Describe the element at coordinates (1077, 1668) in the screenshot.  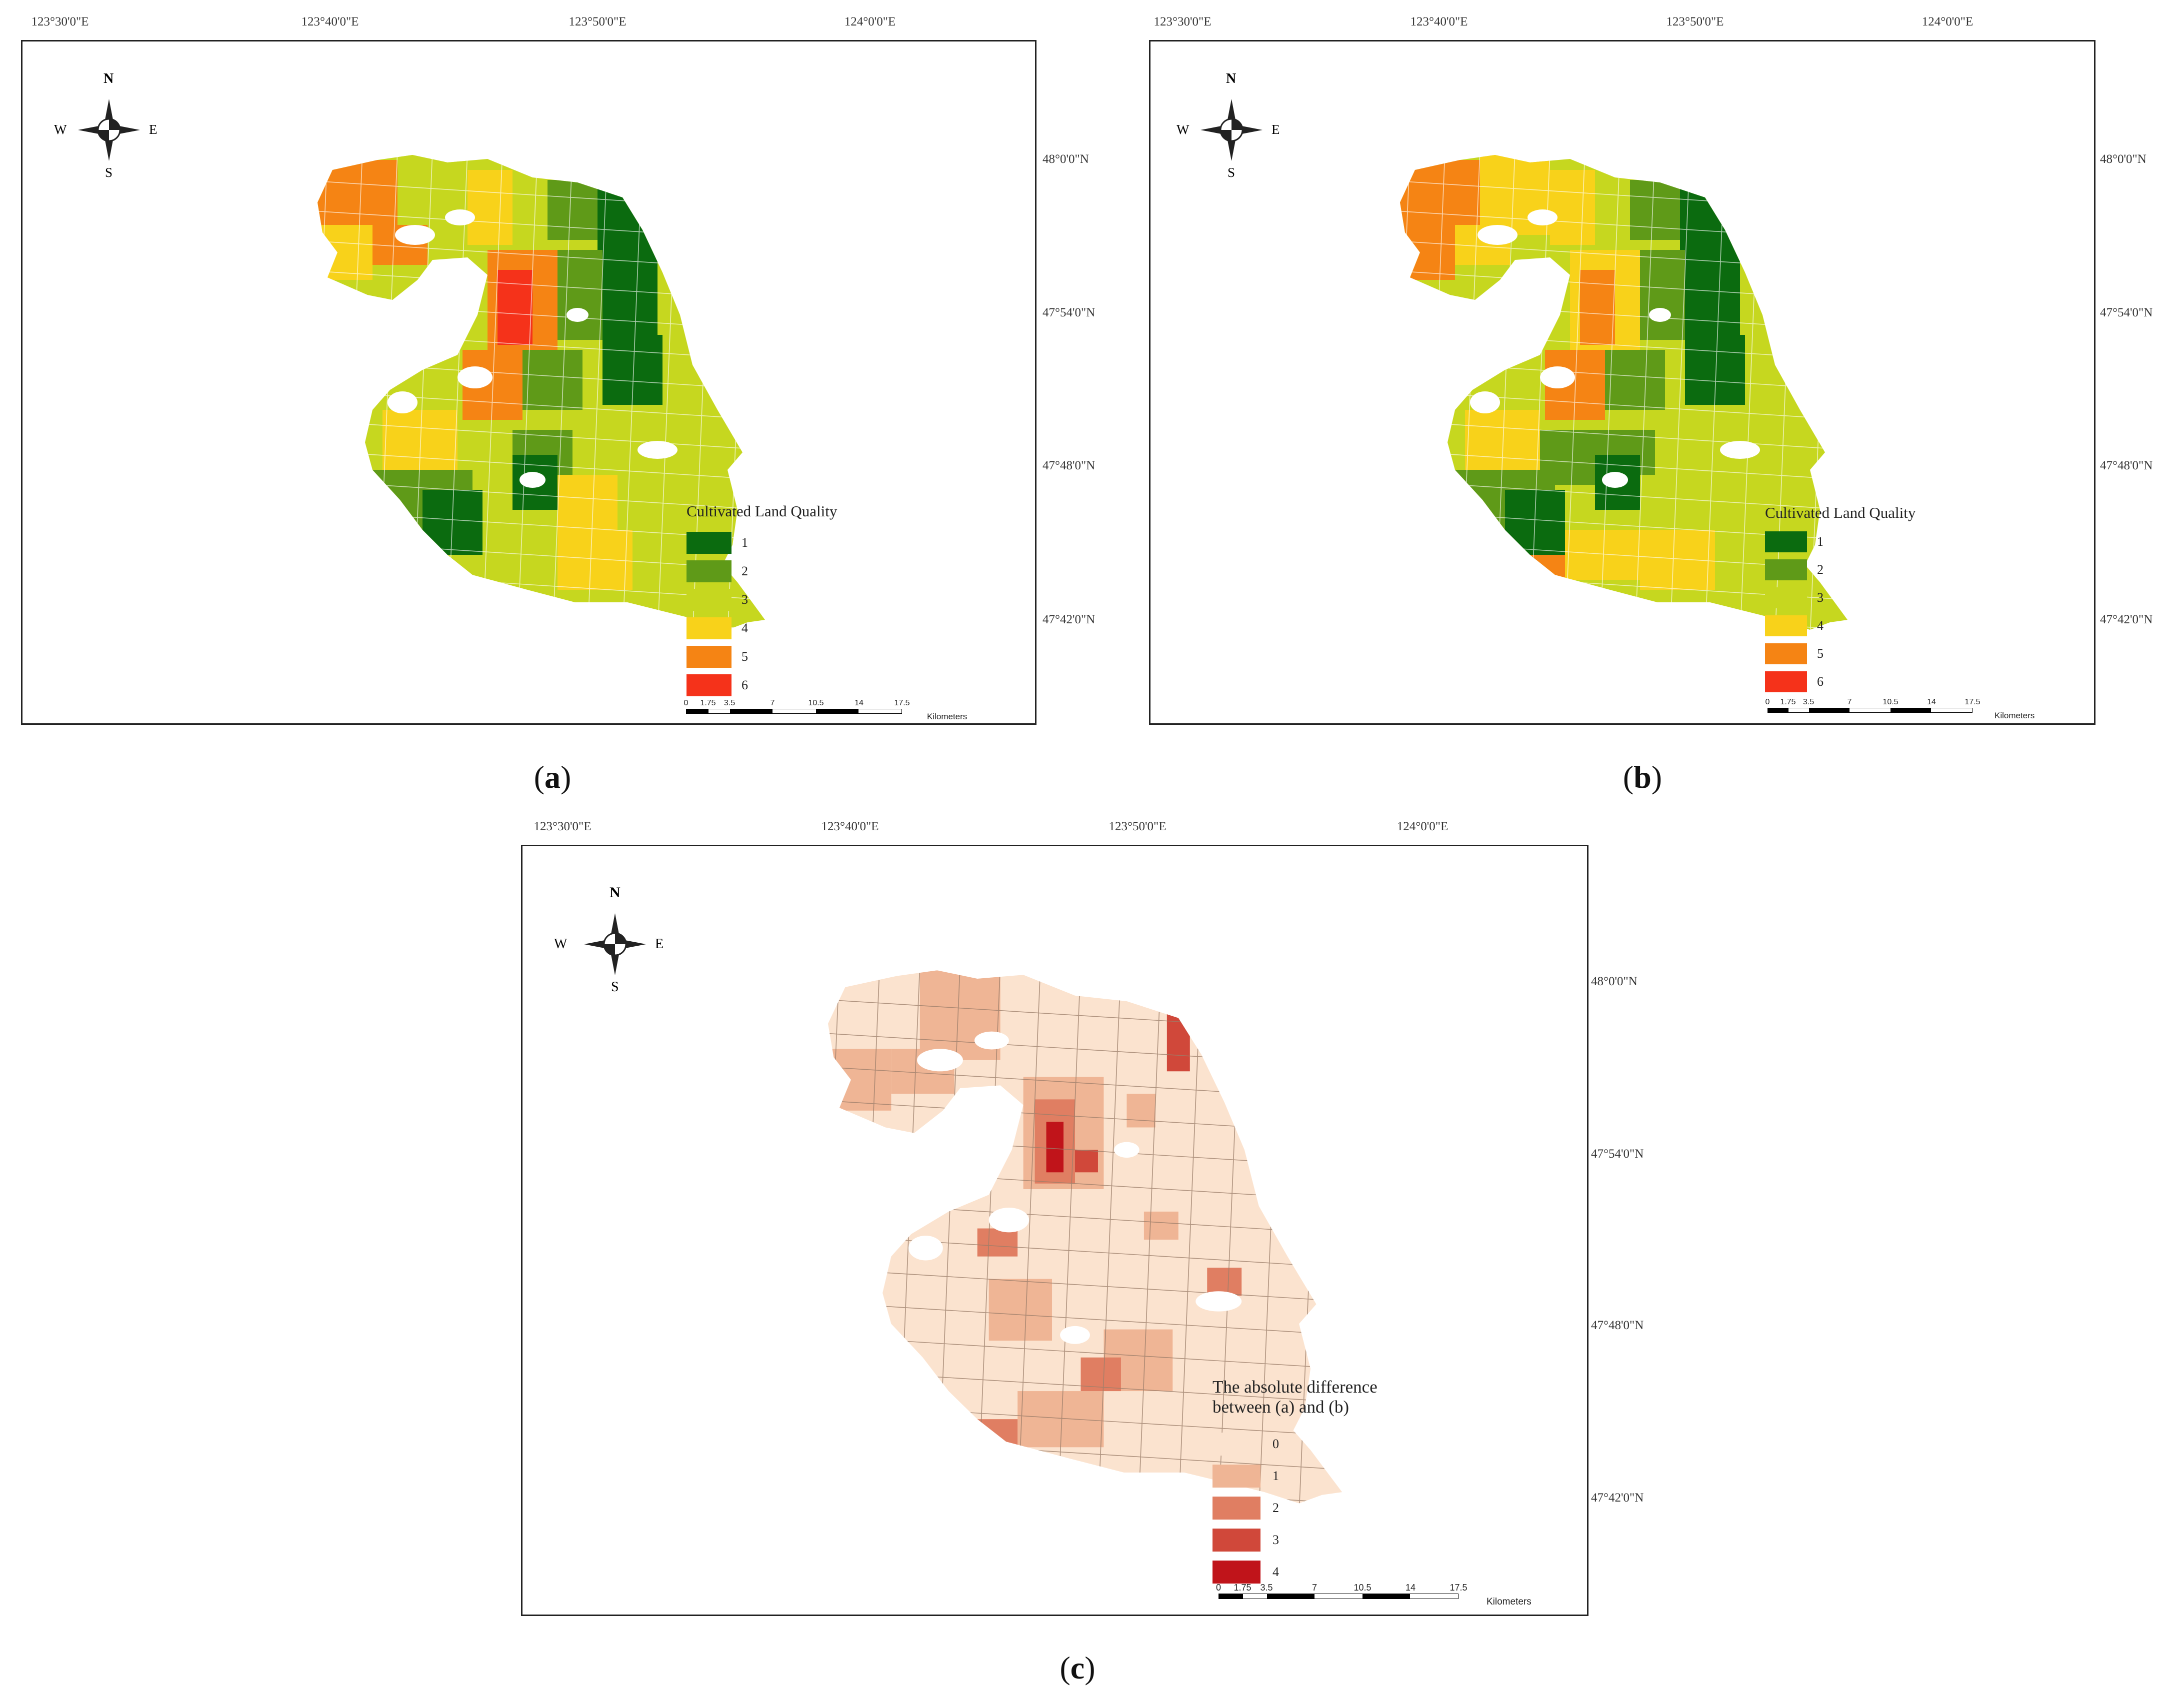
I see `caption-letter: c` at that location.